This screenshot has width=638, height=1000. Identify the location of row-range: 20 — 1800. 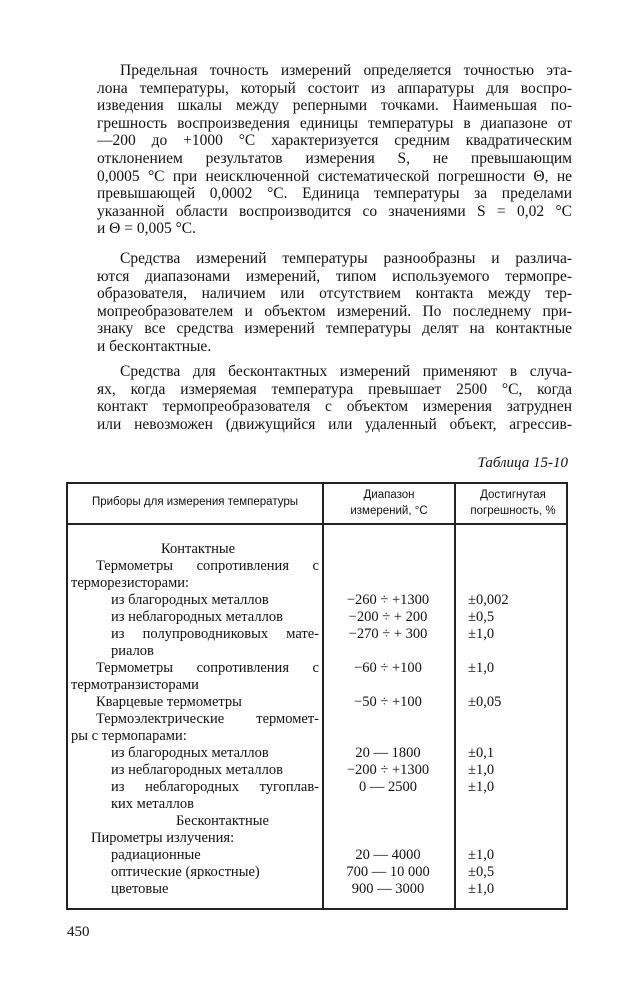
(388, 753).